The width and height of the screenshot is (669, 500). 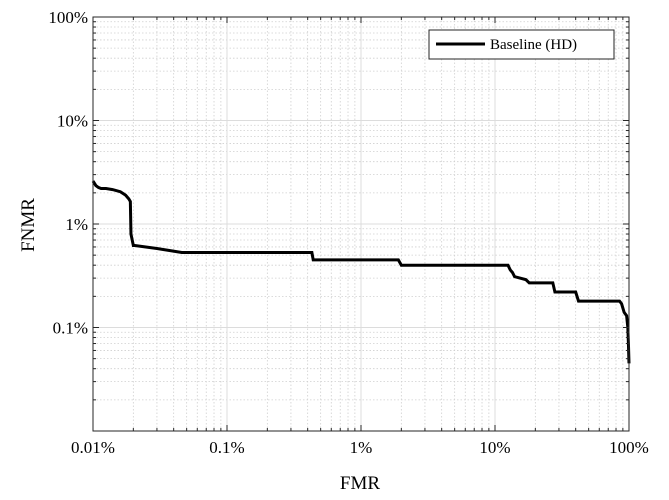 What do you see at coordinates (72, 121) in the screenshot?
I see `y-tick-label: 10%` at bounding box center [72, 121].